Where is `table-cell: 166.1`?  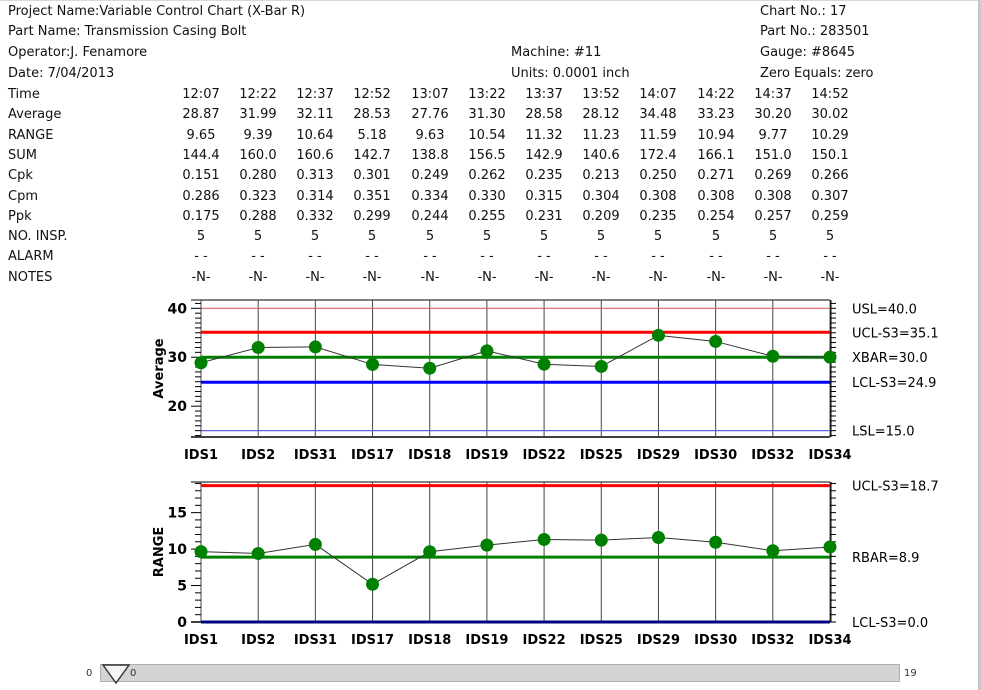
table-cell: 166.1 is located at coordinates (716, 155).